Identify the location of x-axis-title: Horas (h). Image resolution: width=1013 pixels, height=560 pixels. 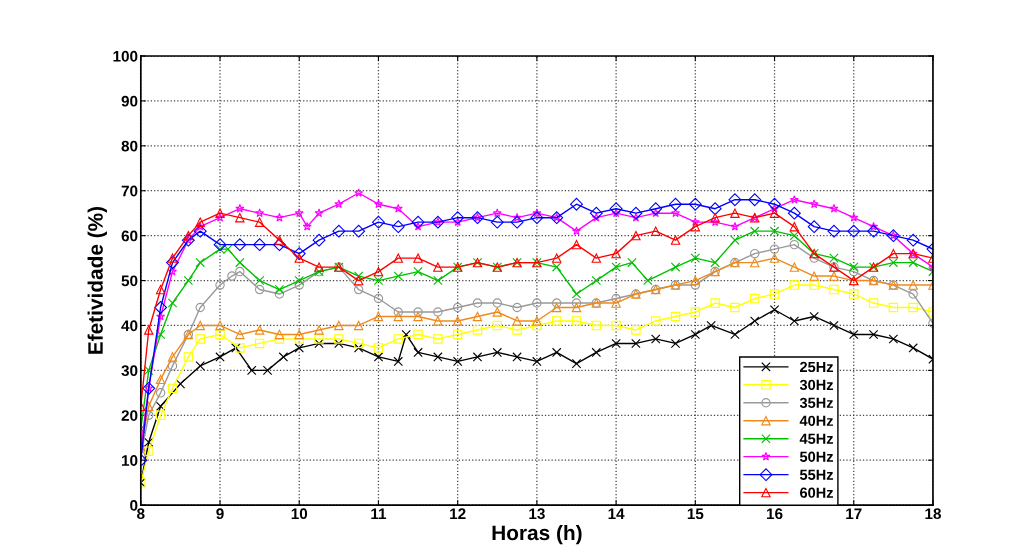
(537, 534).